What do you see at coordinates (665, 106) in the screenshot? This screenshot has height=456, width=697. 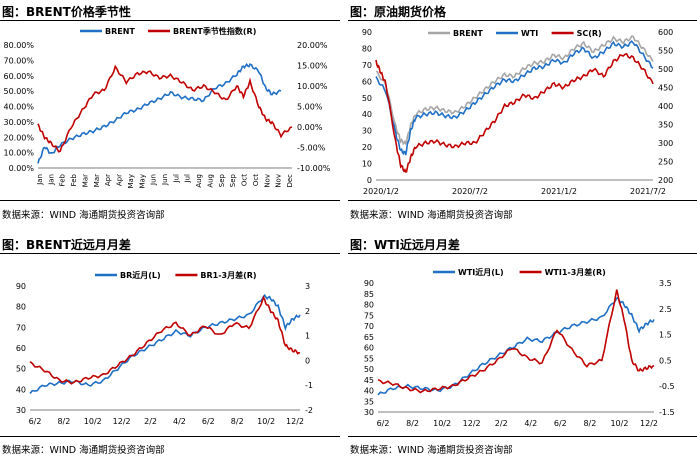 I see `y-right-tick-label: 400` at bounding box center [665, 106].